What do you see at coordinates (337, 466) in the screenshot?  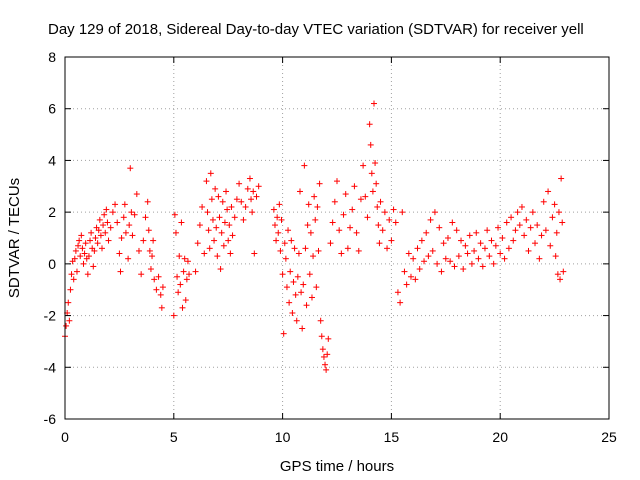 I see `x-axis-label: GPS time / hours` at bounding box center [337, 466].